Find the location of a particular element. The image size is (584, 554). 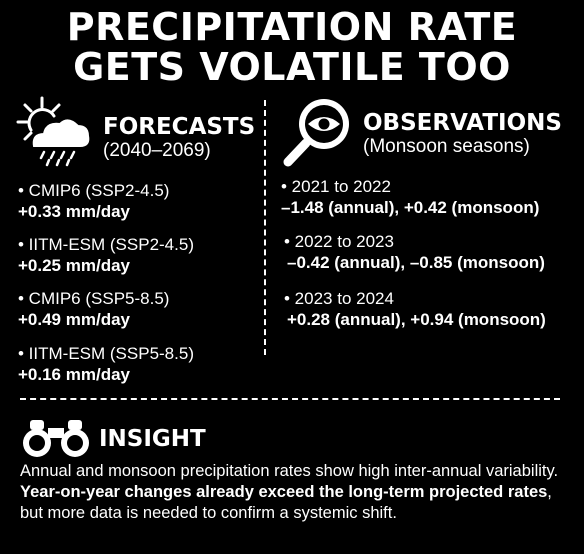

main-title-line1: PRECIPITATION RATE is located at coordinates (292, 27).